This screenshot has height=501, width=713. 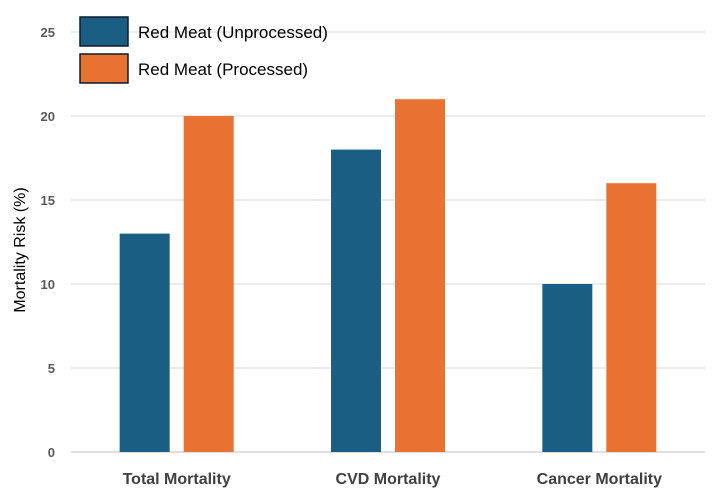 I want to click on x-category-label: Total Mortality, so click(x=177, y=479).